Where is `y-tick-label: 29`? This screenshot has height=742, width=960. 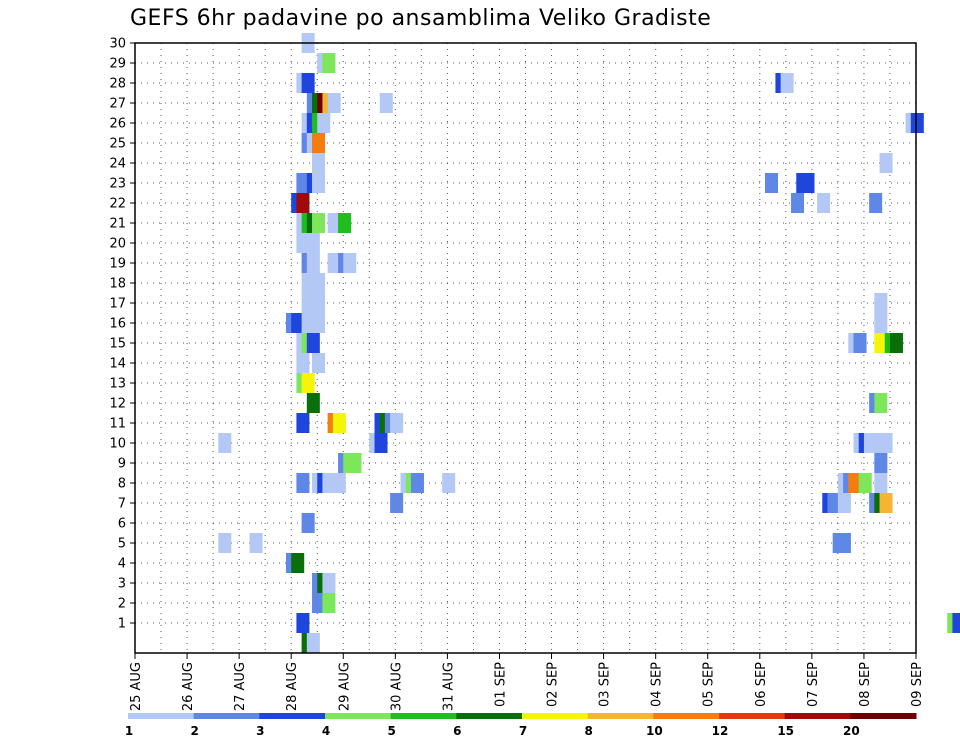
y-tick-label: 29 is located at coordinates (117, 64).